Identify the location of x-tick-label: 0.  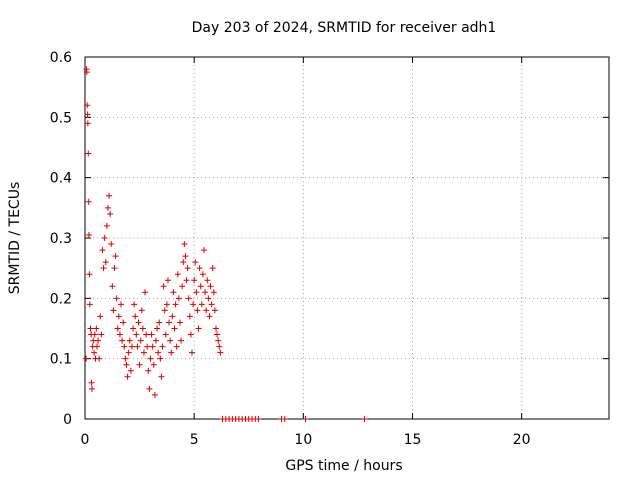
(85, 440).